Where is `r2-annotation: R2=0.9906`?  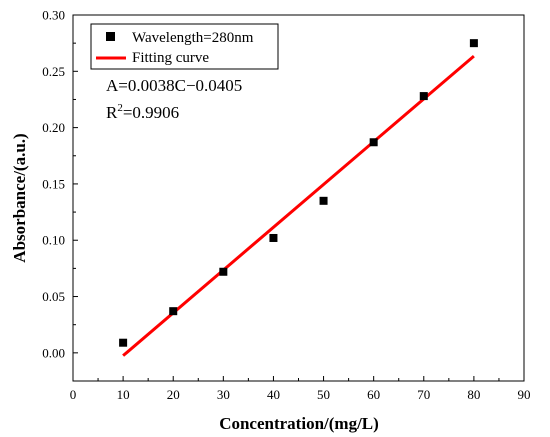 r2-annotation: R2=0.9906 is located at coordinates (142, 112).